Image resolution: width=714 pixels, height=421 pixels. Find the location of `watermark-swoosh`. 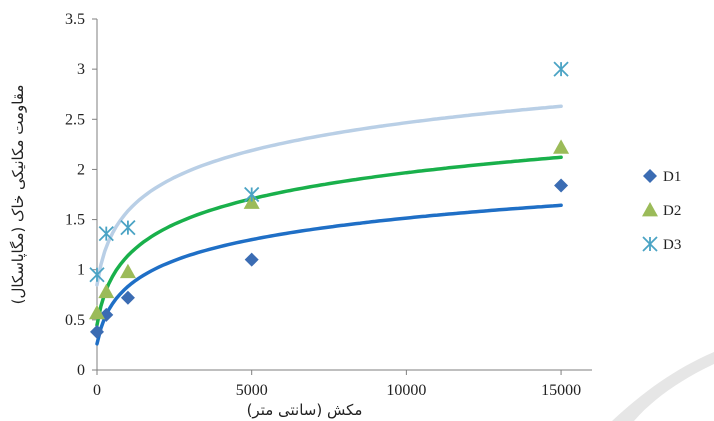

watermark-swoosh is located at coordinates (663, 386).